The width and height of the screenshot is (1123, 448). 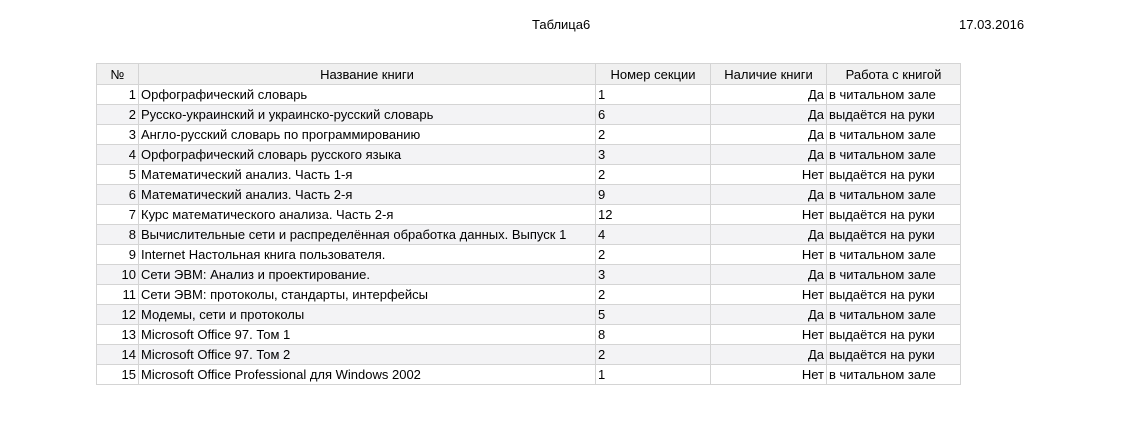 What do you see at coordinates (653, 194) in the screenshot?
I see `cell-section: 9` at bounding box center [653, 194].